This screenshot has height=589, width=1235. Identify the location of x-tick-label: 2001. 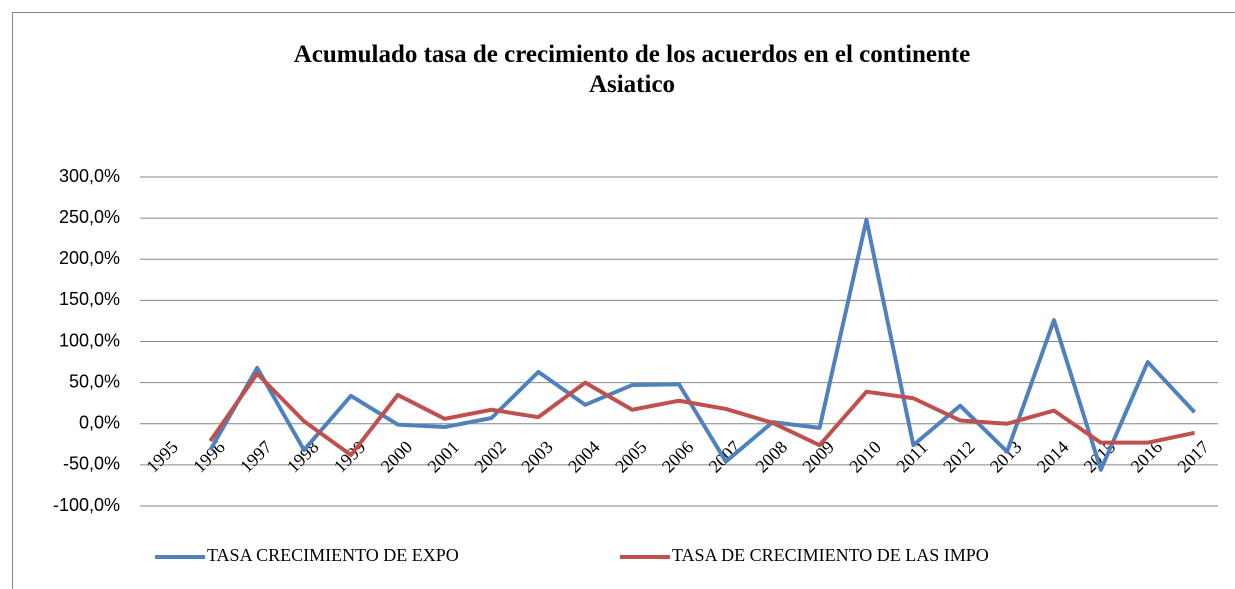
(444, 457).